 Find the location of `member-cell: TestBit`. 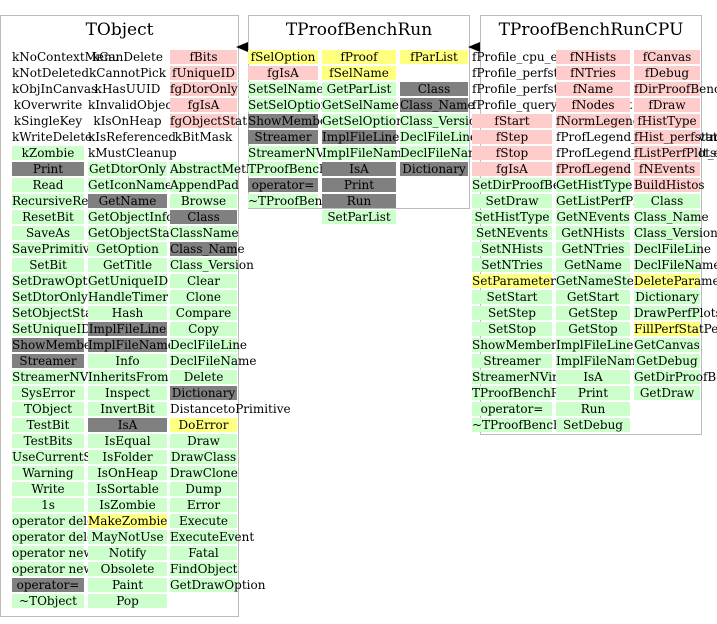

member-cell: TestBit is located at coordinates (48, 425).